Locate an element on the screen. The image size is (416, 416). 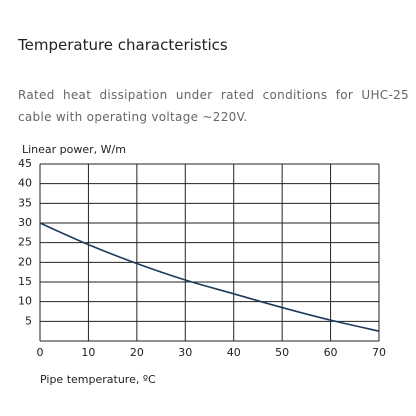
x-tick-label: 40 is located at coordinates (234, 352).